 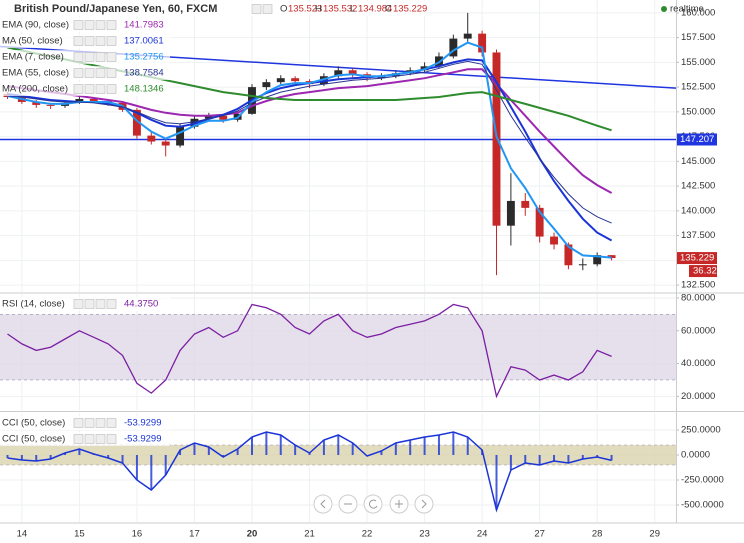 What do you see at coordinates (539, 534) in the screenshot?
I see `x-tick-label: 27` at bounding box center [539, 534].